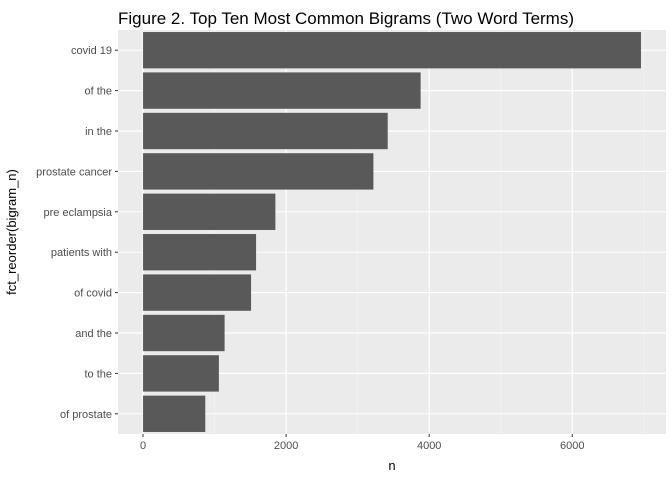 Image resolution: width=672 pixels, height=480 pixels. I want to click on x-axis-ticks: 0 2000 4000 6000, so click(362, 443).